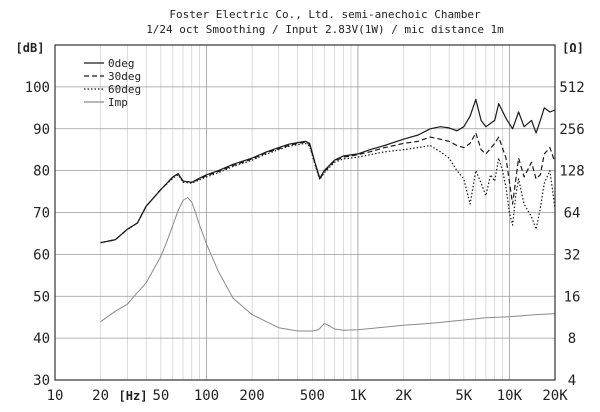 This screenshot has height=412, width=600. What do you see at coordinates (571, 172) in the screenshot?
I see `y-tick-label-right: 128` at bounding box center [571, 172].